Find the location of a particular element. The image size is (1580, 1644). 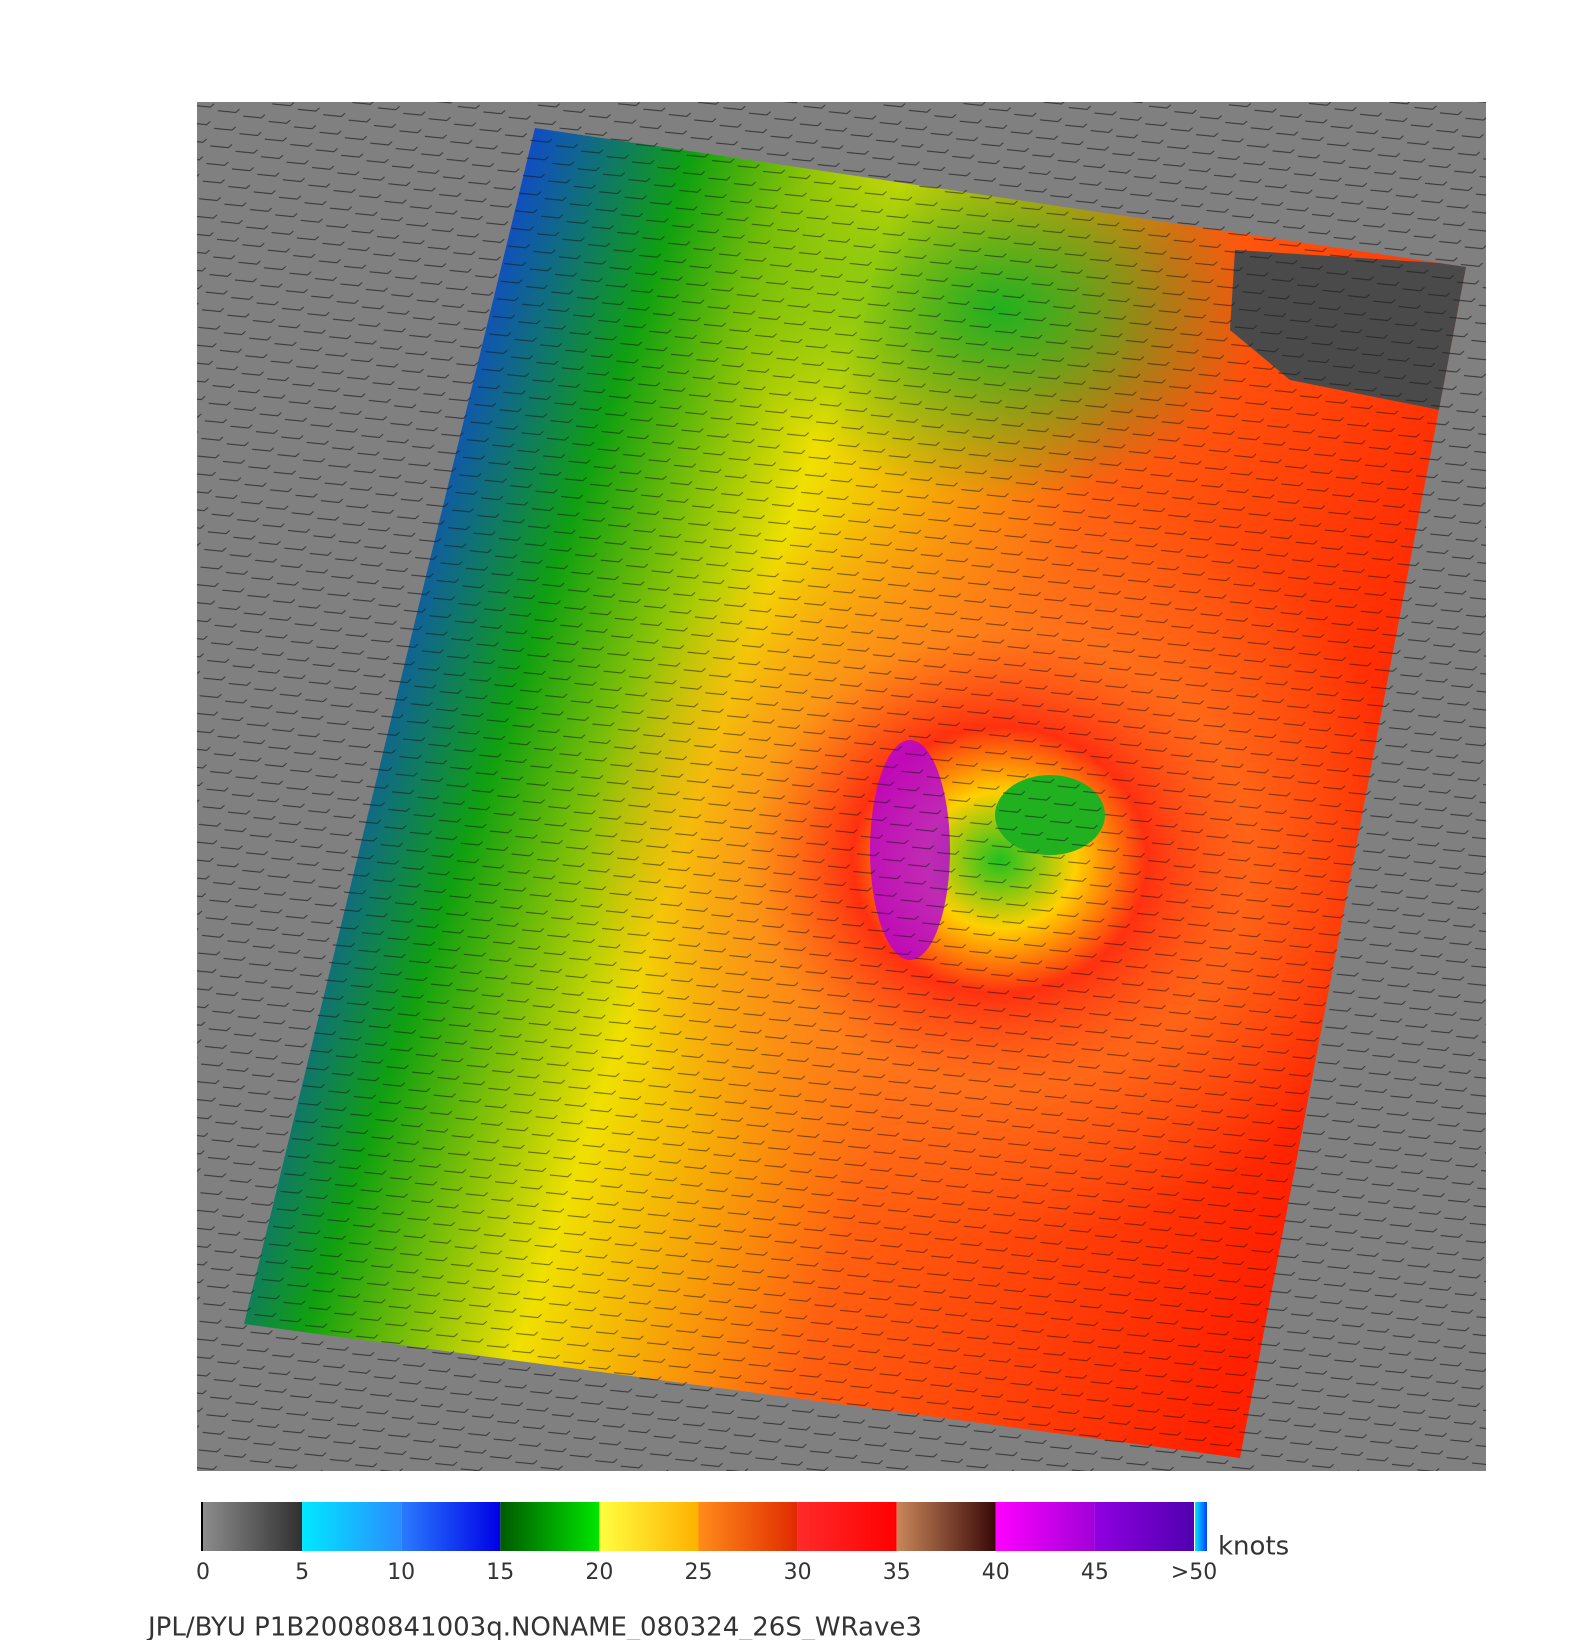

colorbar-tick-label: 20 is located at coordinates (599, 1572).